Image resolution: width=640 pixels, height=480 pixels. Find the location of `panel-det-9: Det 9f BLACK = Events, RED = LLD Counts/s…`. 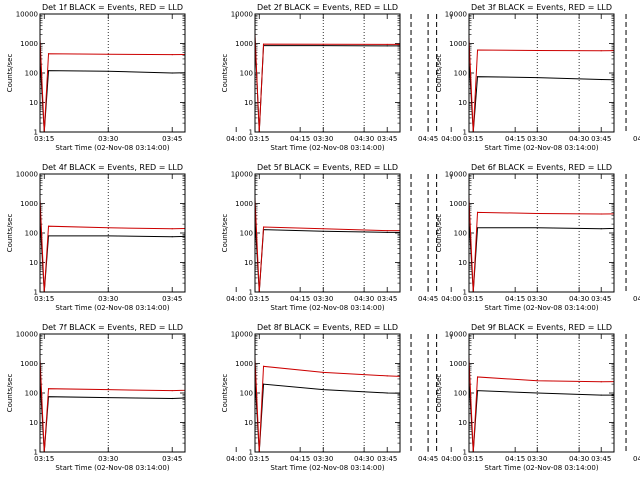

panel-det-9: Det 9f BLACK = Events, RED = LLD Counts/s… is located at coordinates (525, 397).